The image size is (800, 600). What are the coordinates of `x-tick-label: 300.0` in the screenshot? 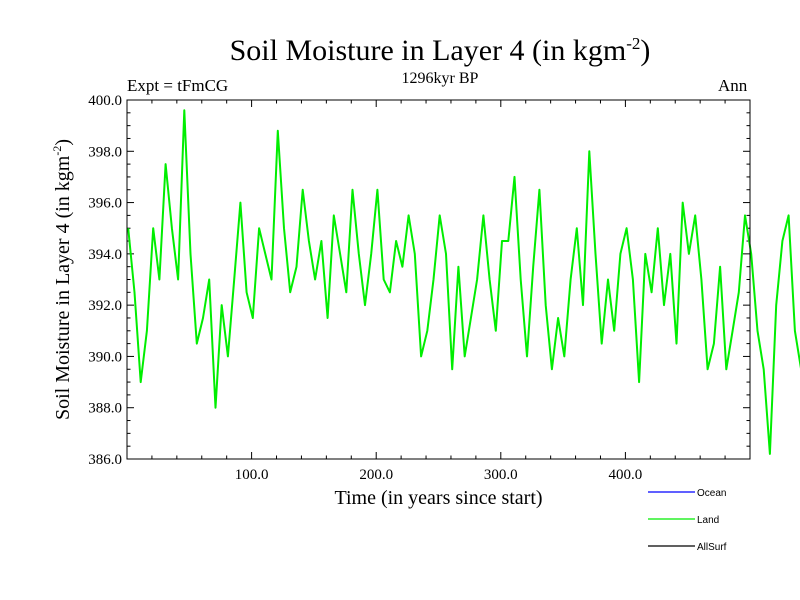 It's located at (501, 475).